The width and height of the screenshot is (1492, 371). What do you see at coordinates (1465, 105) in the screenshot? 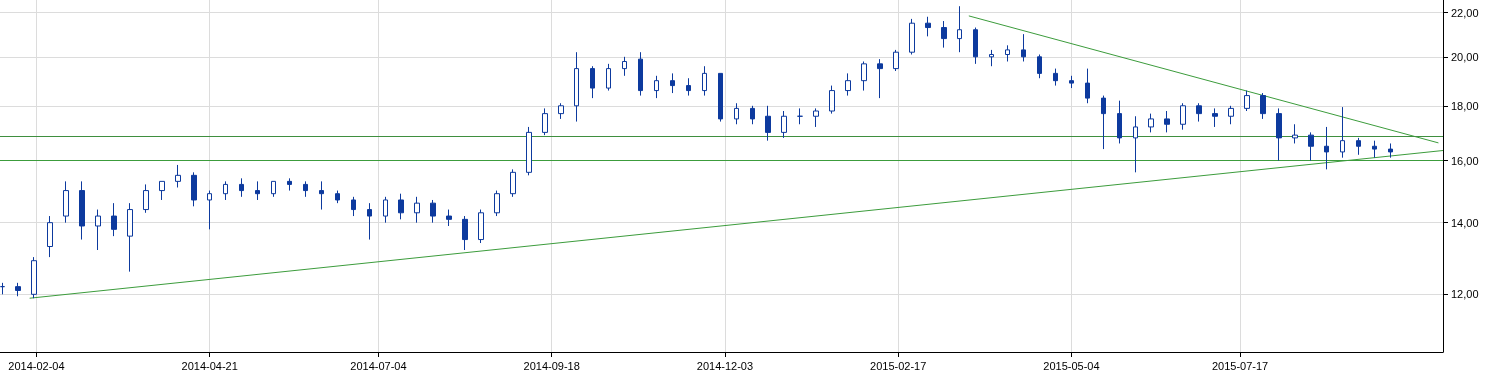
I see `y-tick-label: 18,00` at bounding box center [1465, 105].